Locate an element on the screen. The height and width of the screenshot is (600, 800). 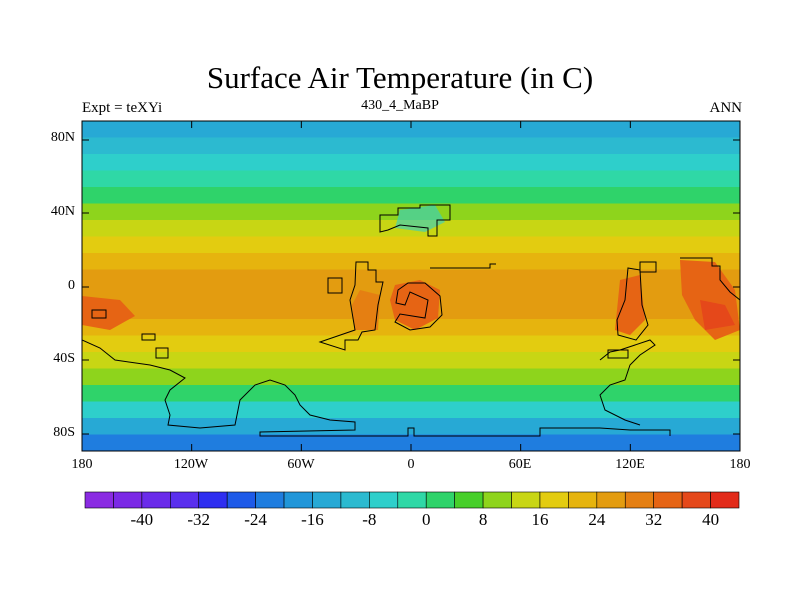
lon-label-60w: 60W is located at coordinates (301, 464).